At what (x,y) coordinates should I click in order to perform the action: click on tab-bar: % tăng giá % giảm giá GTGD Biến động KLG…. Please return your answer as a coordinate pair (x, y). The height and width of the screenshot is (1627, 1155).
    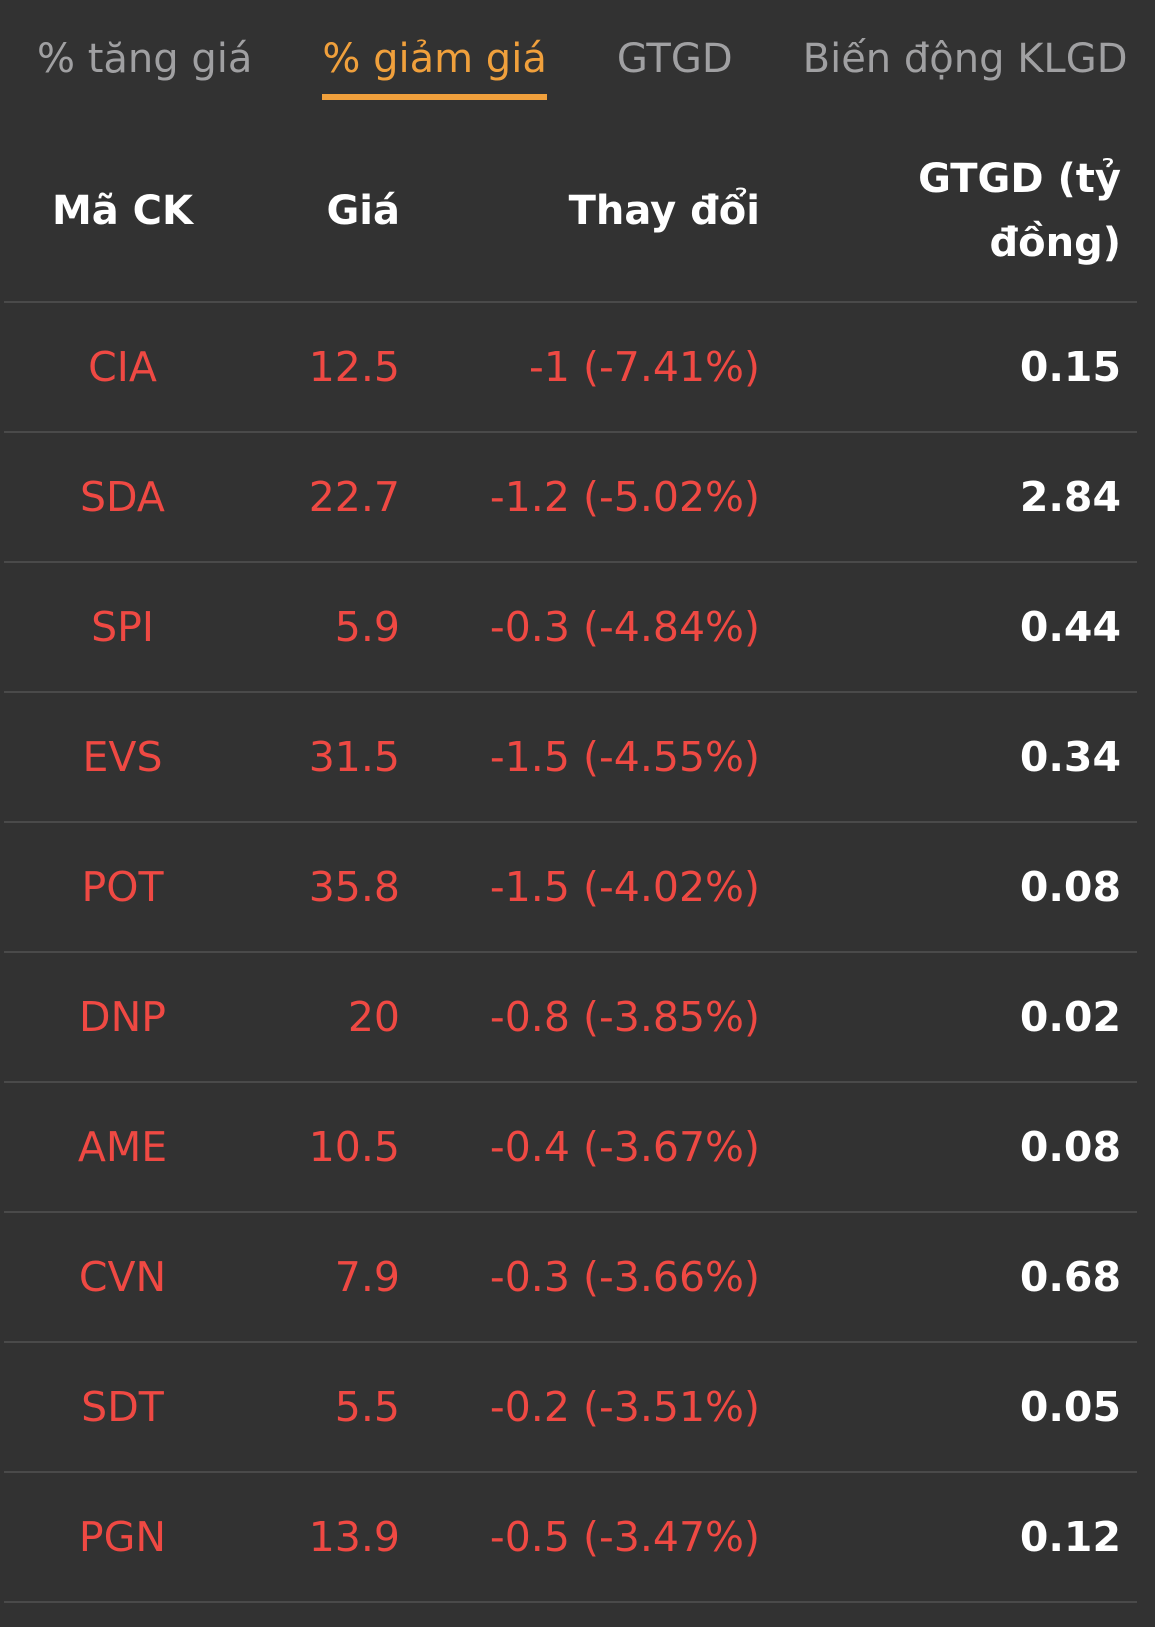
    Looking at the image, I should click on (577, 60).